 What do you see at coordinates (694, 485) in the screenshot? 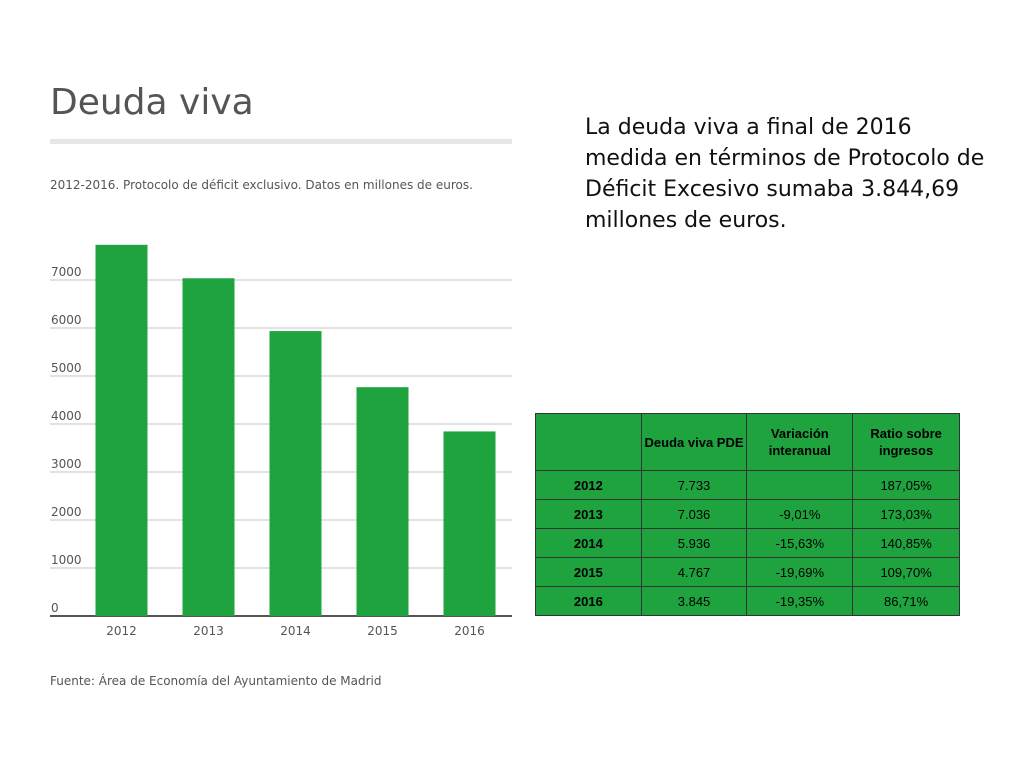
I see `deuda-cell: 7.733` at bounding box center [694, 485].